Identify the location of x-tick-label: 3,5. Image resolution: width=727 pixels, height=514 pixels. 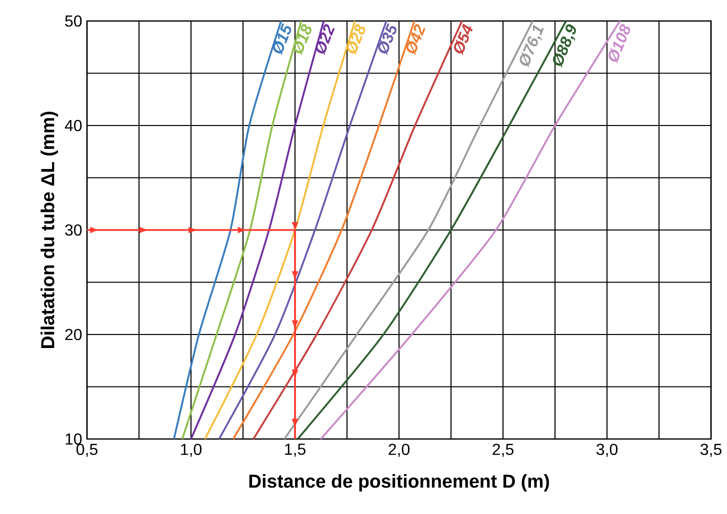
(711, 450).